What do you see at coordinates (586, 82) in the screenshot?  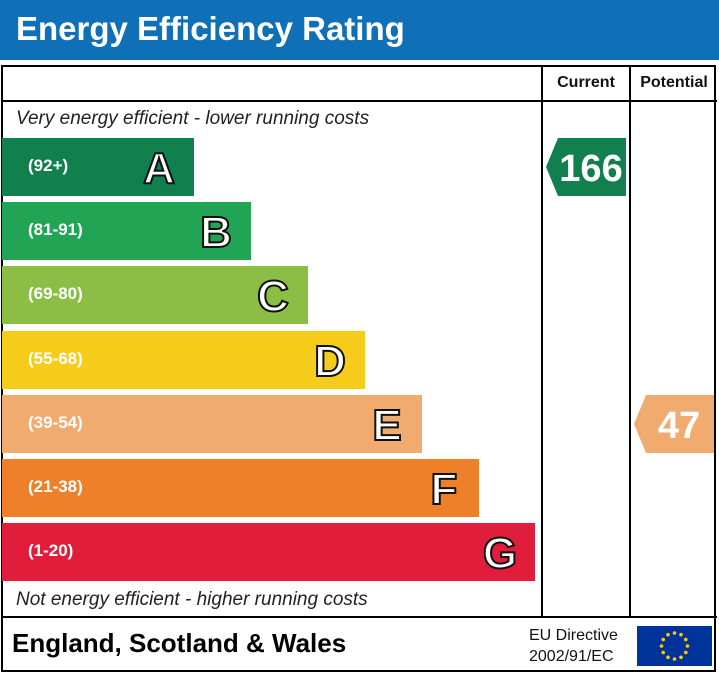 I see `current-column-header: Current` at bounding box center [586, 82].